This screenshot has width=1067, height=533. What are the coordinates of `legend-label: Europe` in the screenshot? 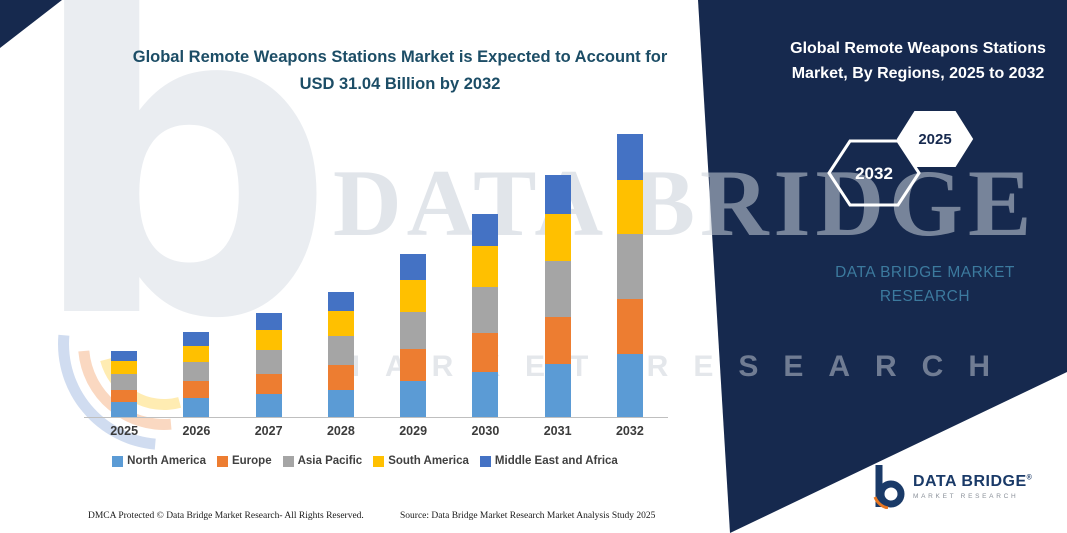 It's located at (251, 461).